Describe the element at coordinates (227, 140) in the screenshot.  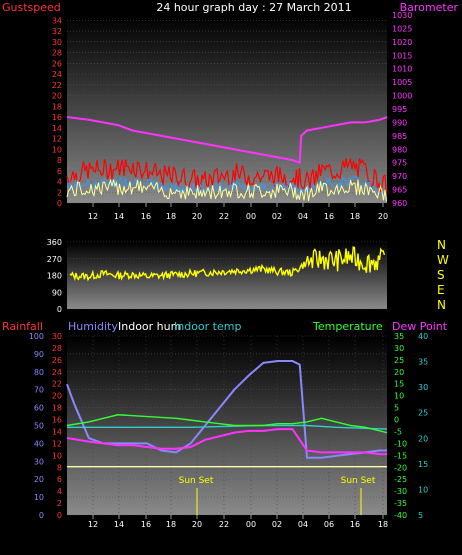
I see `barometer-series` at that location.